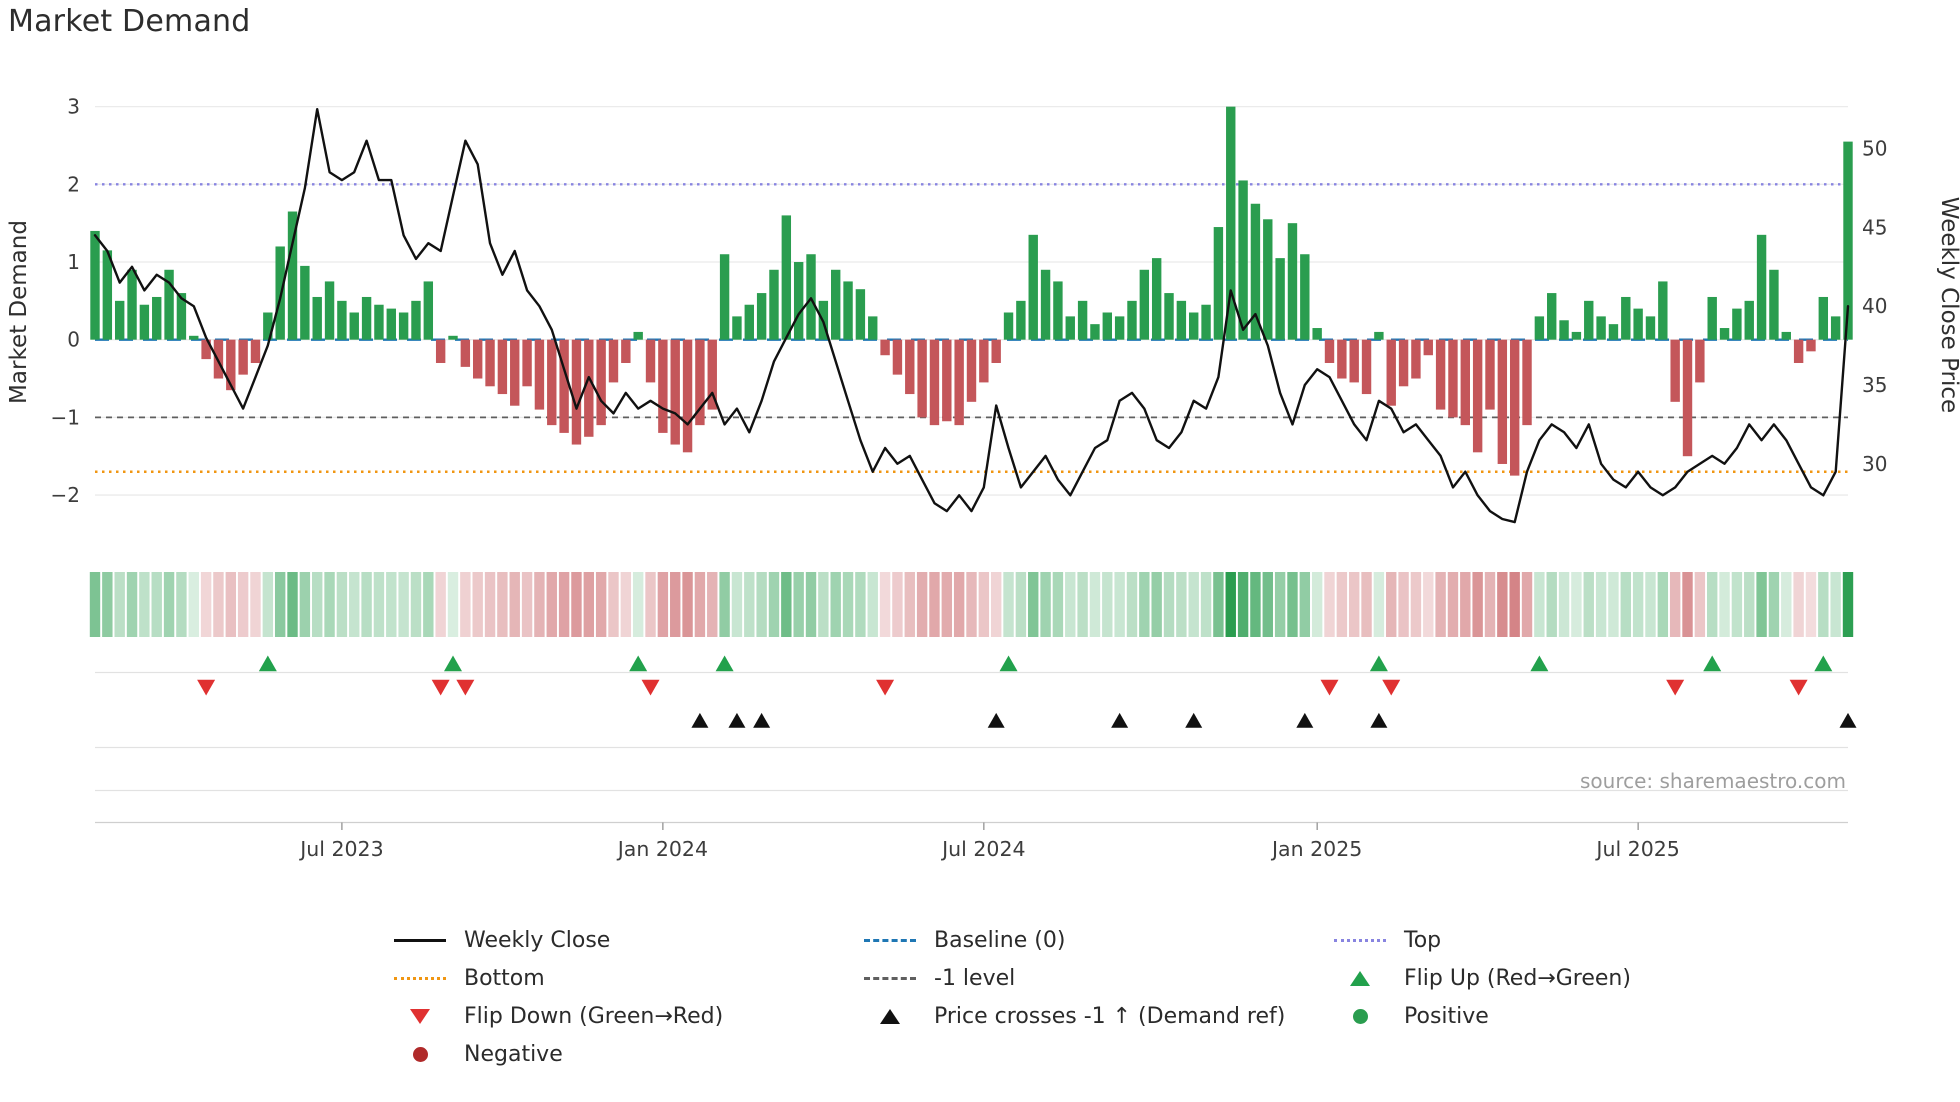  What do you see at coordinates (1360, 978) in the screenshot?
I see `flip-up-triangle-icon` at bounding box center [1360, 978].